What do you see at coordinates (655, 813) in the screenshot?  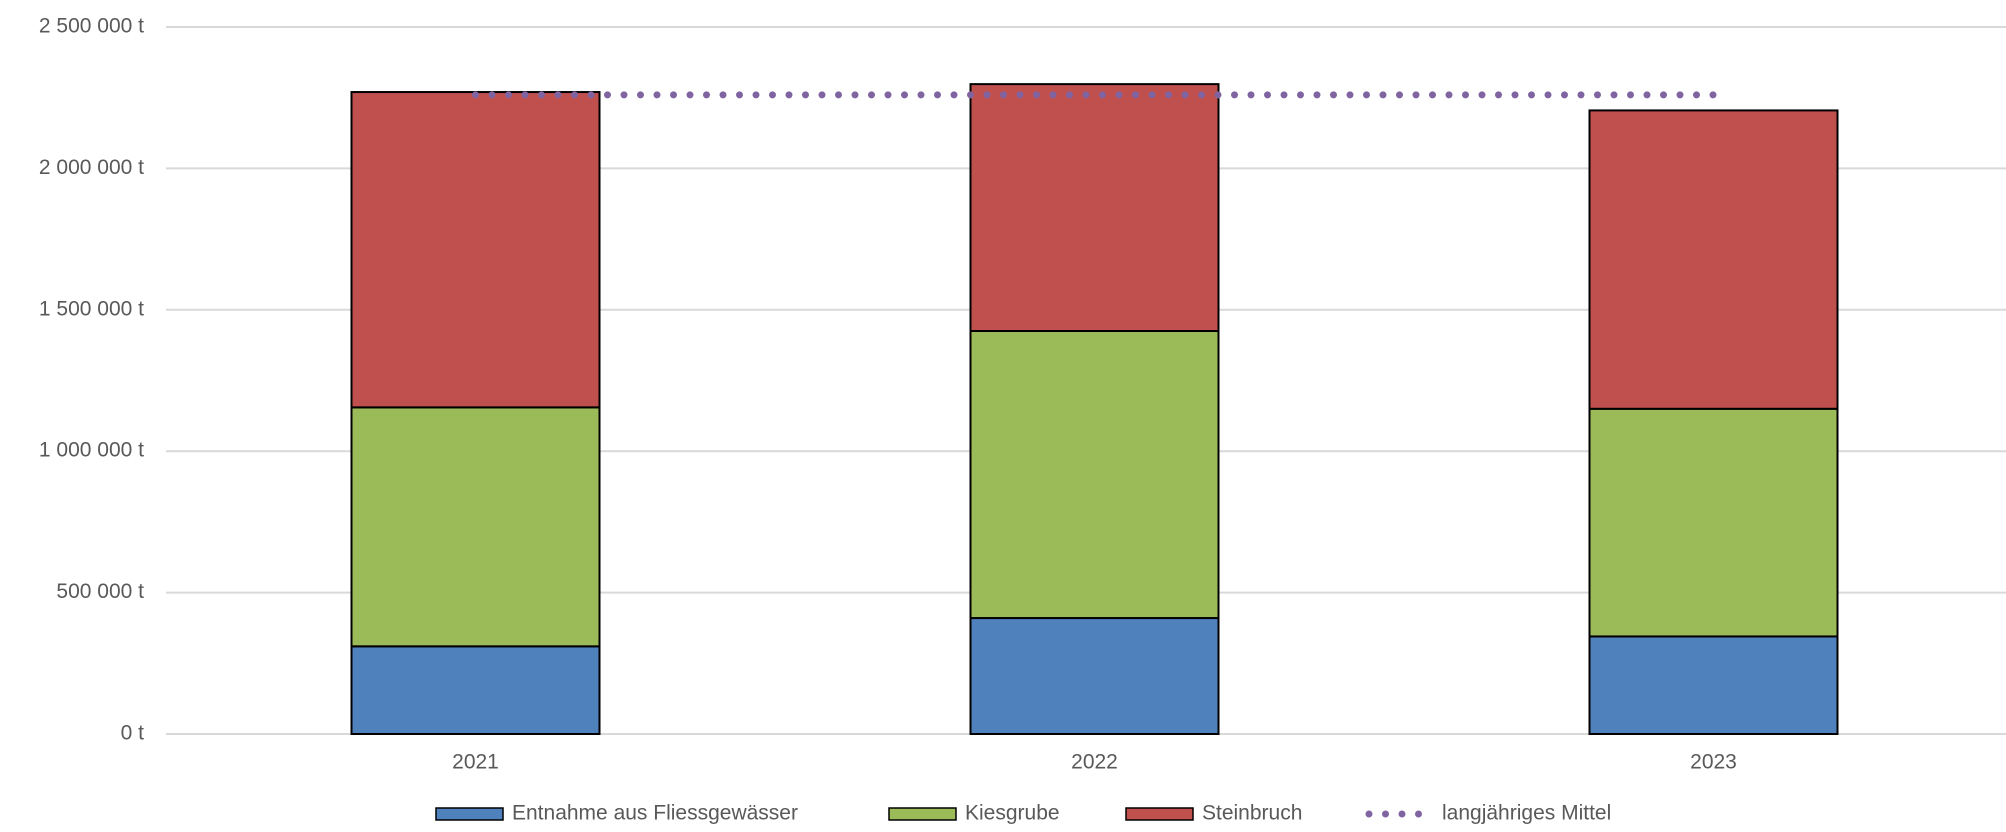 I see `legend-label: Entnahme aus Fliessgewässer` at bounding box center [655, 813].